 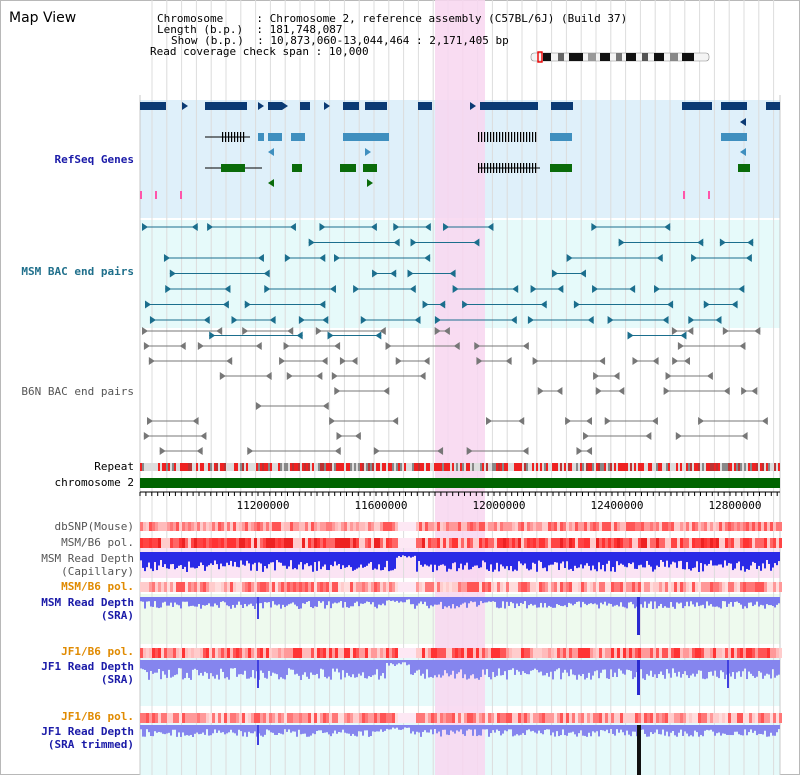 I want to click on track-label-msm-bac: MSM BAC end pairs, so click(x=77, y=271).